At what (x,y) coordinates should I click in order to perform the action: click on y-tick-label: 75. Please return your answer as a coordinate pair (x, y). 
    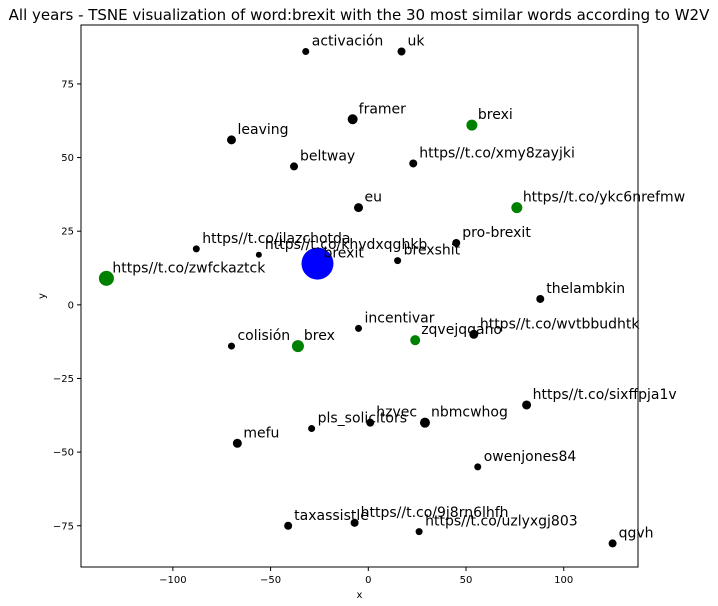
    Looking at the image, I should click on (67, 84).